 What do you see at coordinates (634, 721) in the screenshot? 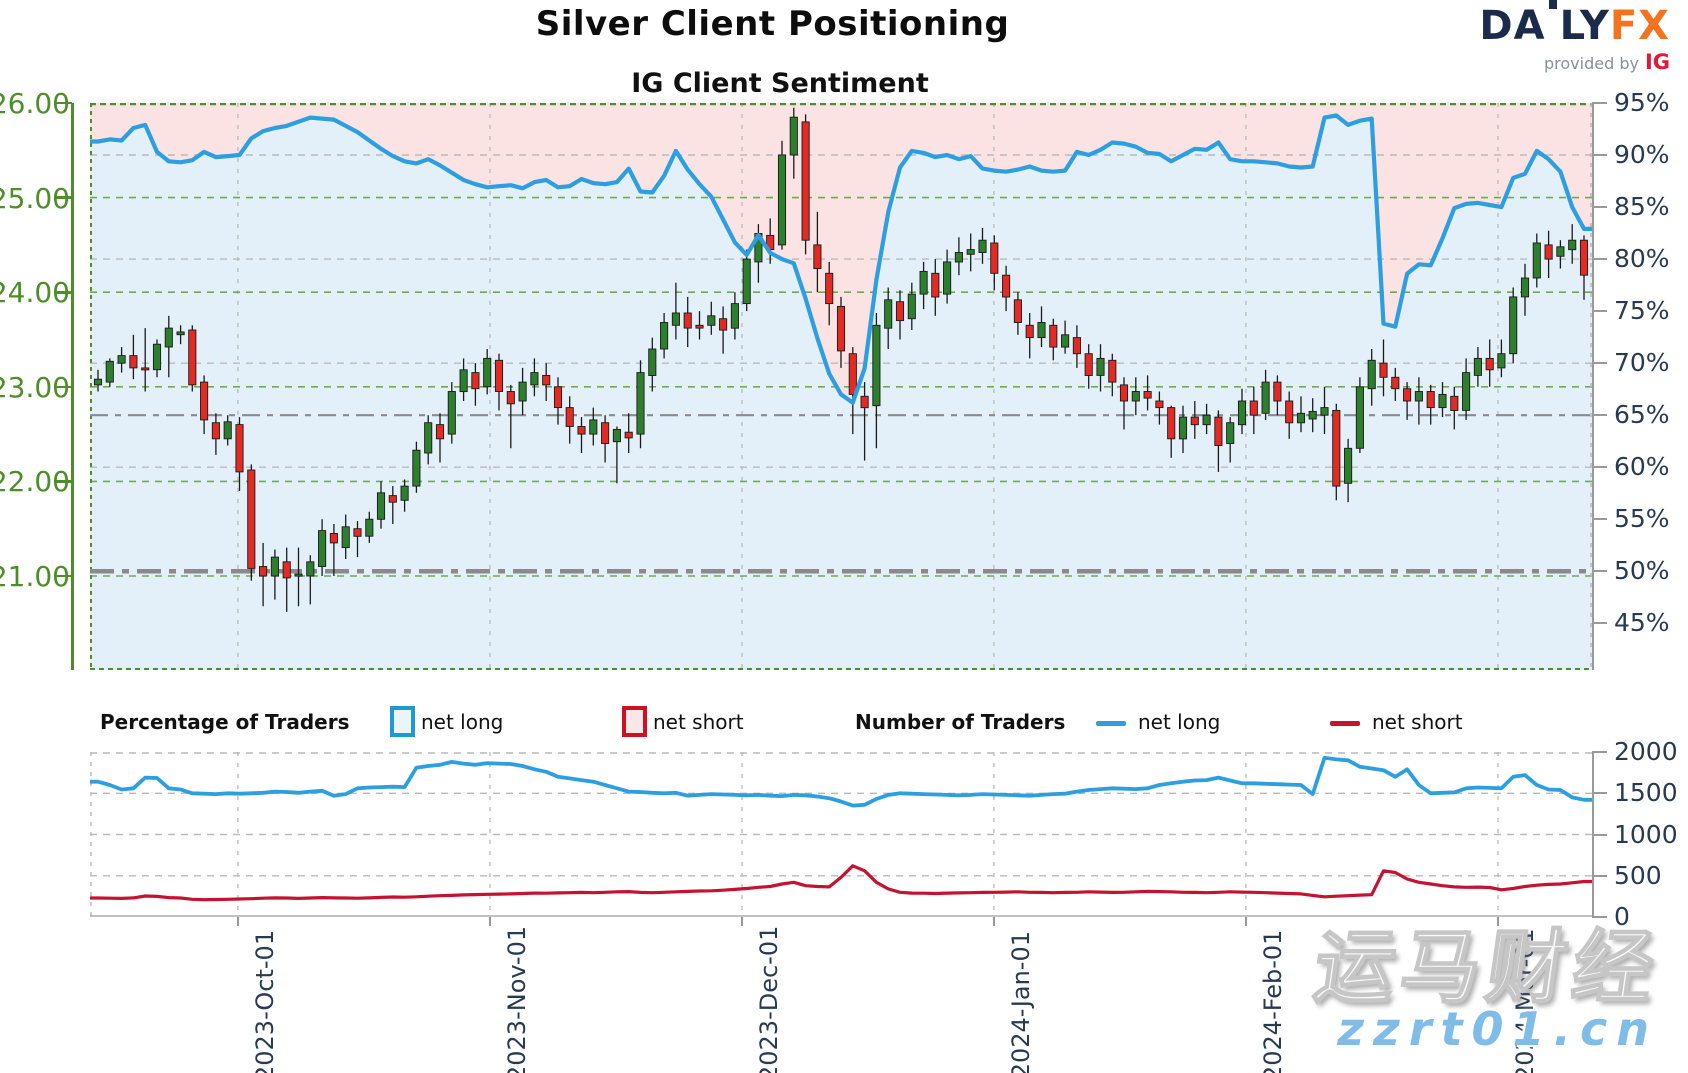
I see `legend-netshort-pct-swatch` at bounding box center [634, 721].